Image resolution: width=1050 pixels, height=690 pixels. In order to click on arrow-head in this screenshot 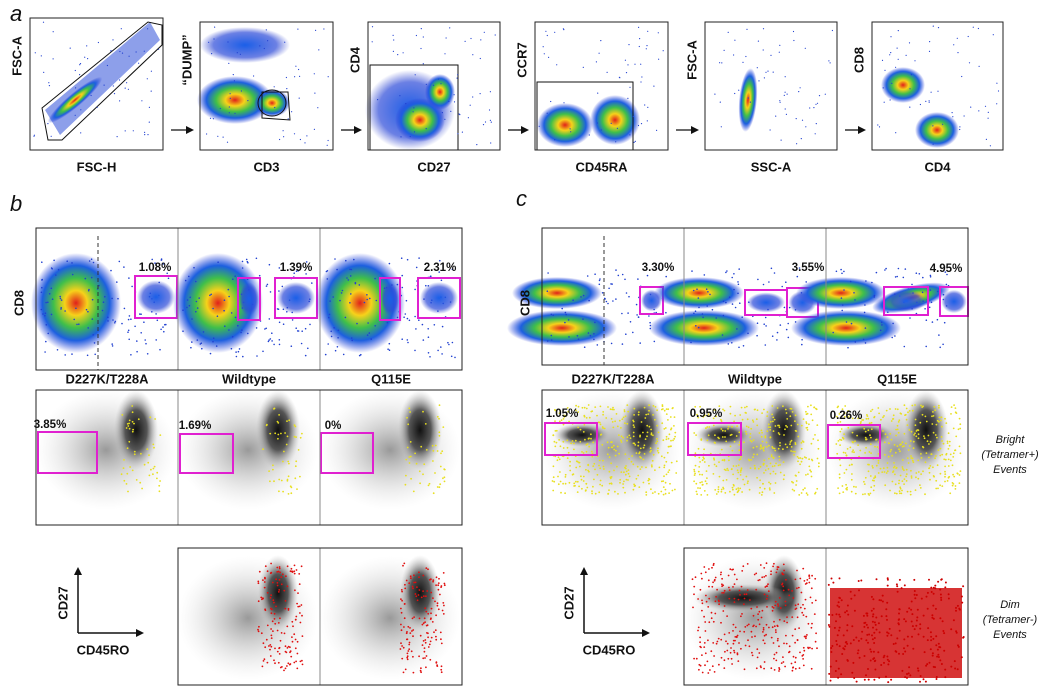, I will do `click(646, 633)`.